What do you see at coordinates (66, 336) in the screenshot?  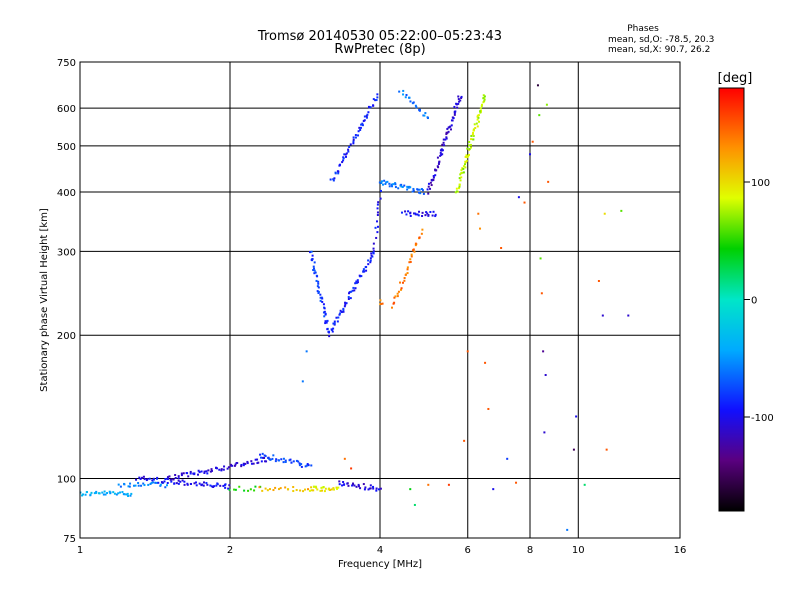 I see `y-tick-label: 200` at bounding box center [66, 336].